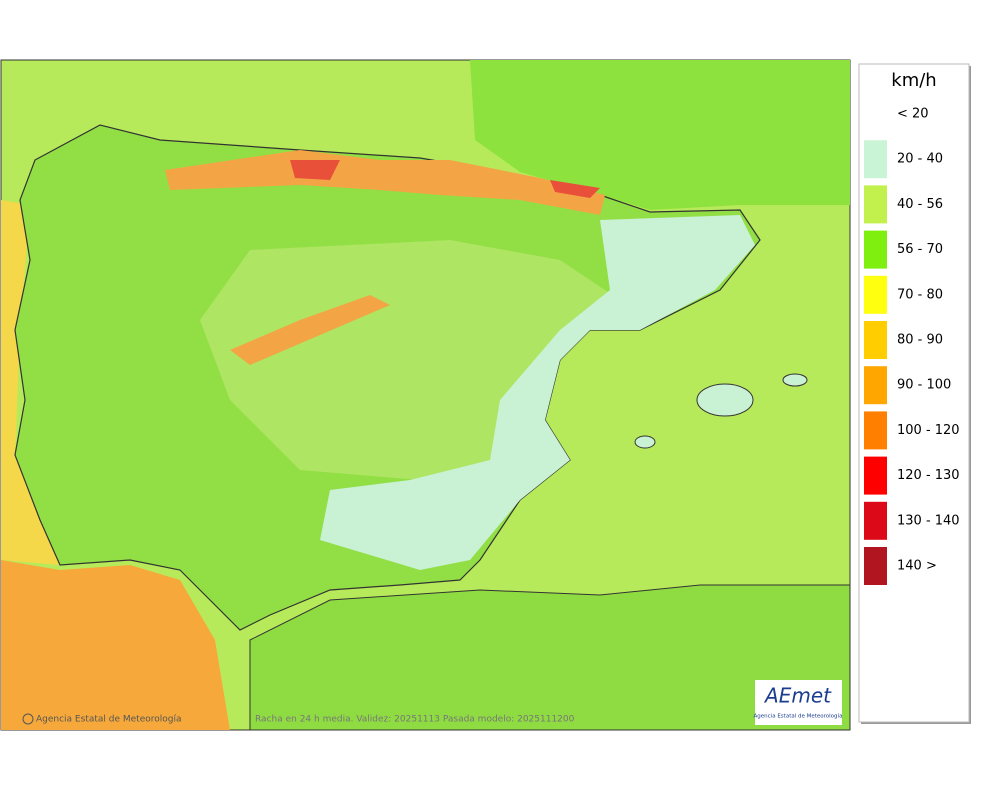 The width and height of the screenshot is (1000, 790). Describe the element at coordinates (797, 696) in the screenshot. I see `logo-name: AEmet` at that location.